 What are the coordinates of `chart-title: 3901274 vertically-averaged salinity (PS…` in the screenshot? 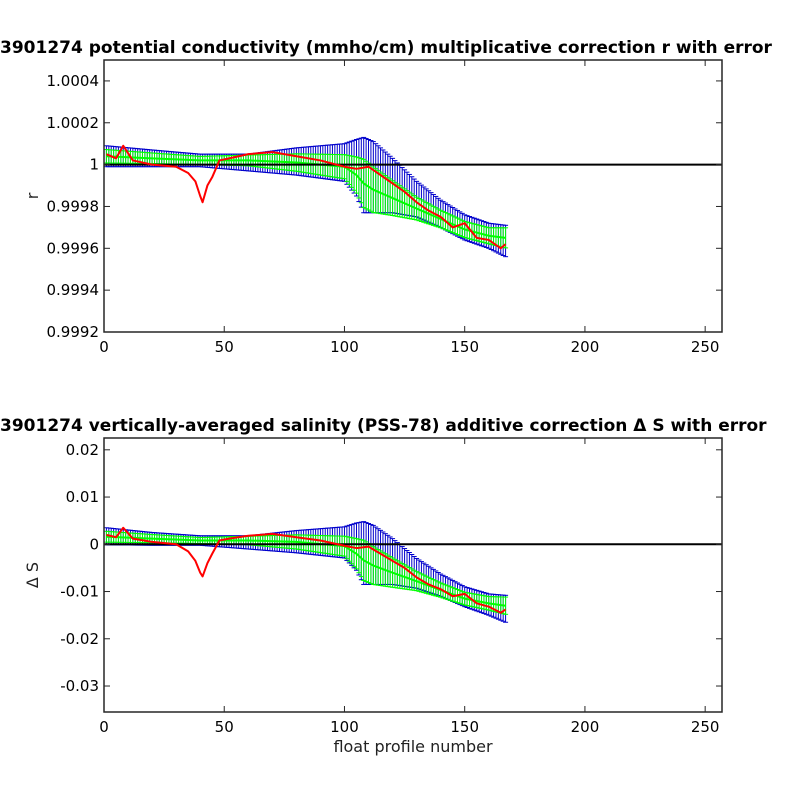 It's located at (383, 426).